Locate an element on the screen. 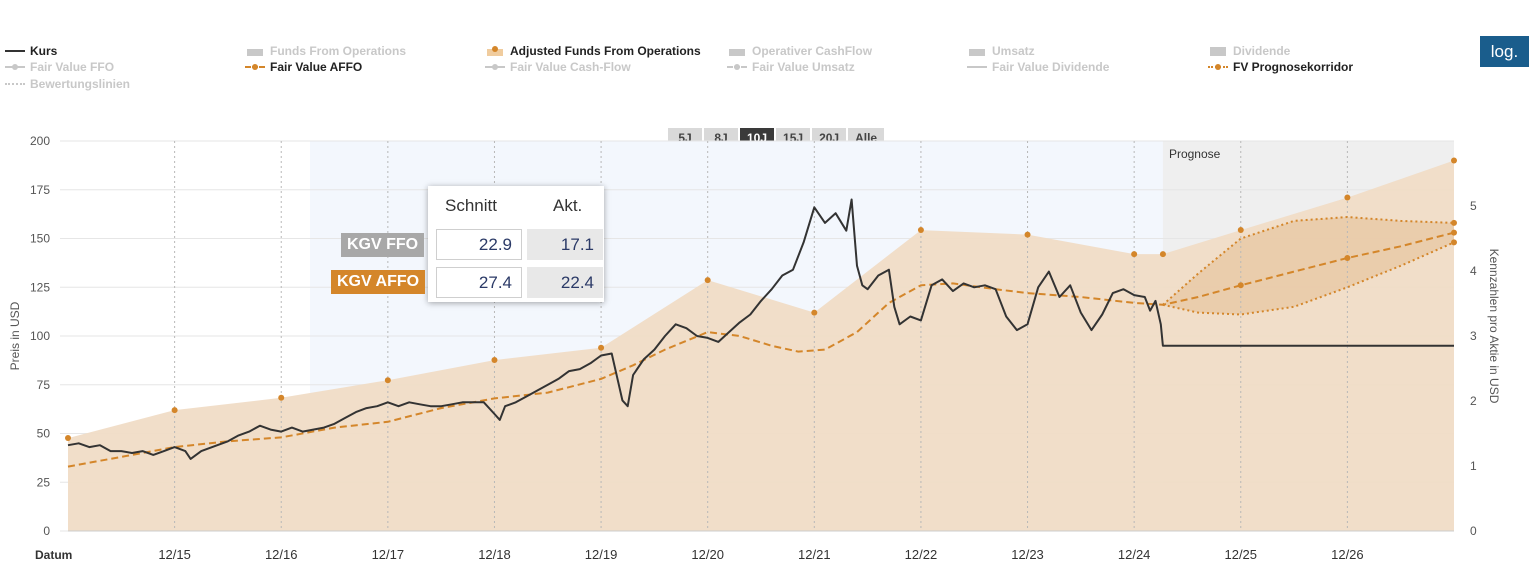  y-tick-label: 100 is located at coordinates (40, 336).